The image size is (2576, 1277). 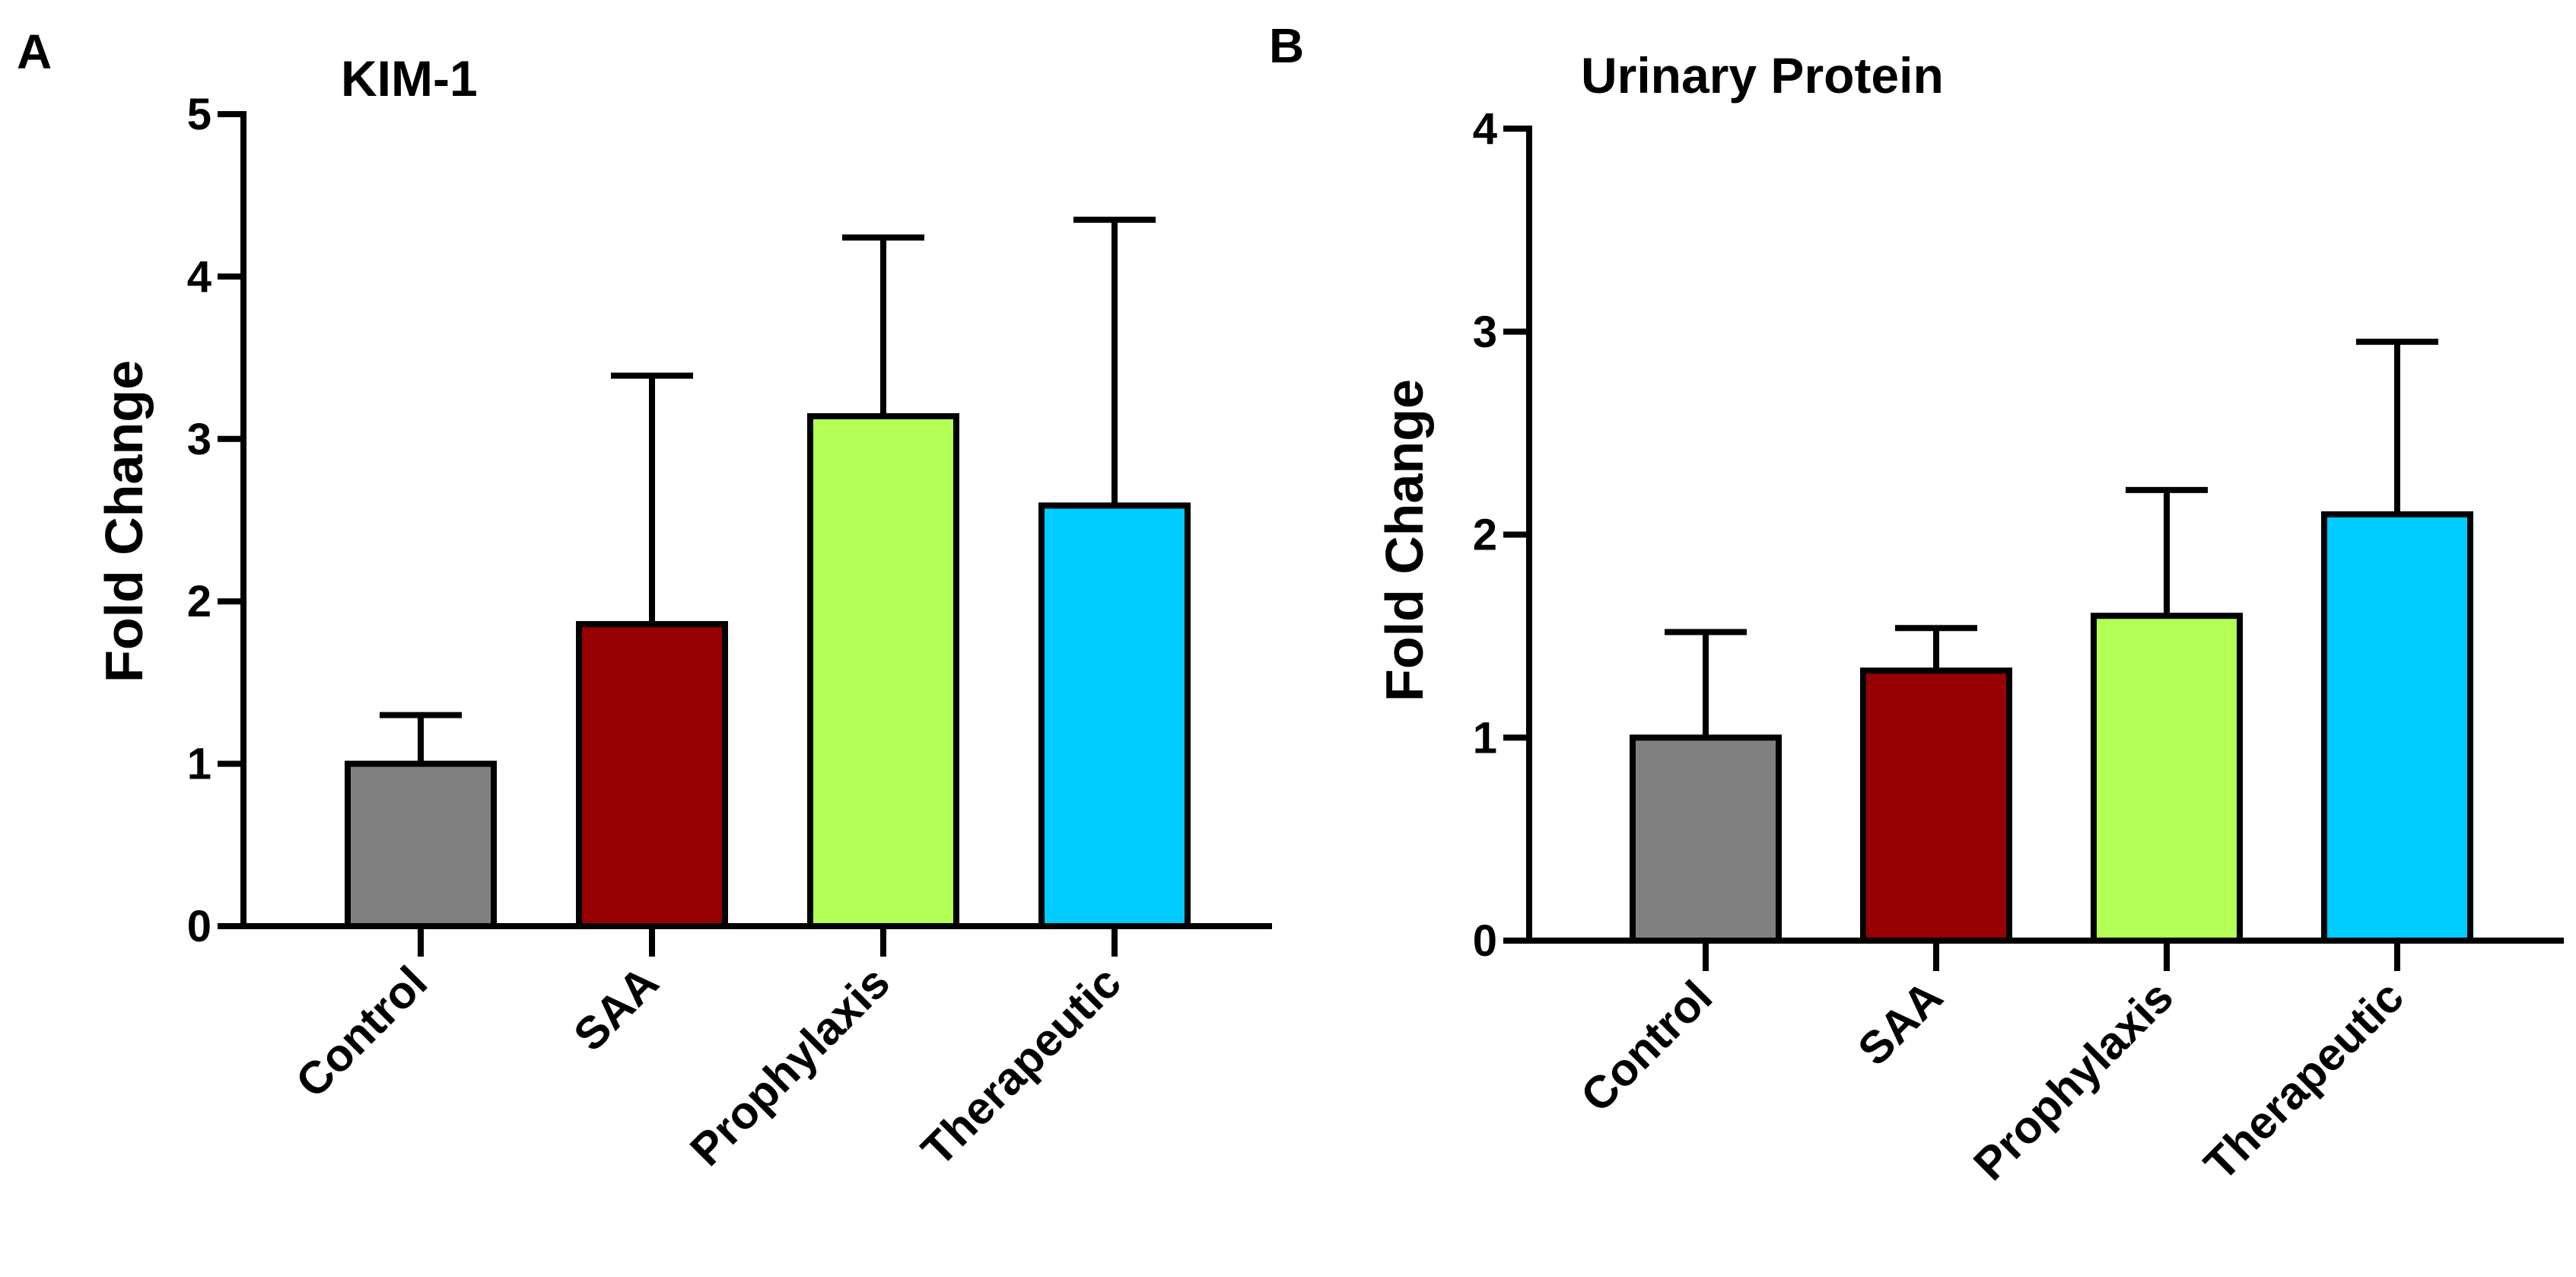 I want to click on y-axis-label-a: Fold Change, so click(x=124, y=521).